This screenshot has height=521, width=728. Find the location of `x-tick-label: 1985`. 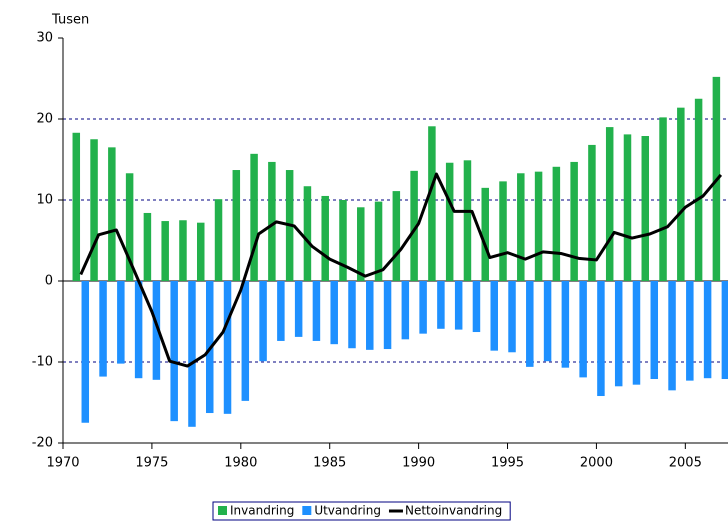

x-tick-label: 1985 is located at coordinates (329, 463).